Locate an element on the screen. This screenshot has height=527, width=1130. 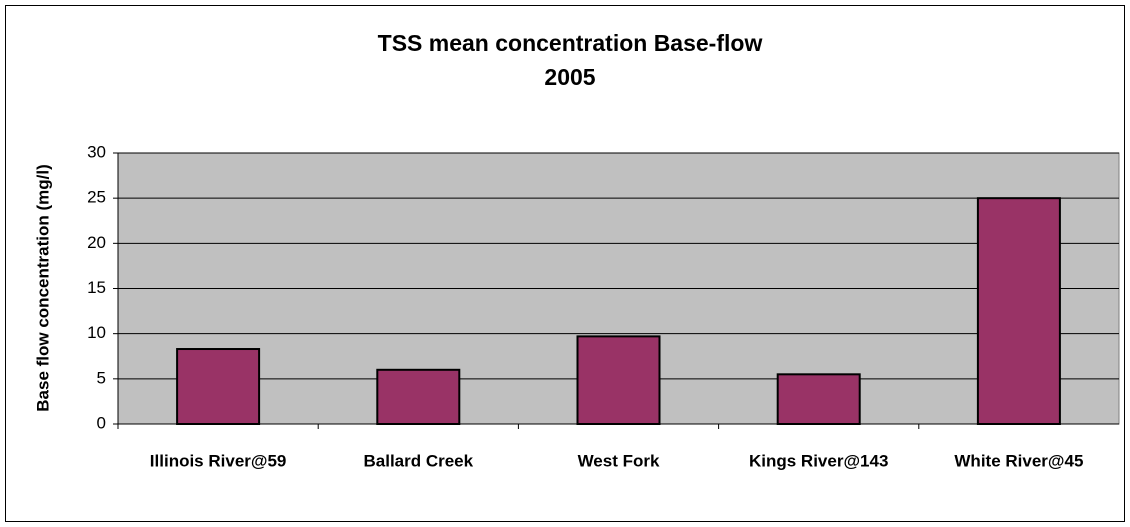
y-tick-label: 10 is located at coordinates (96, 332).